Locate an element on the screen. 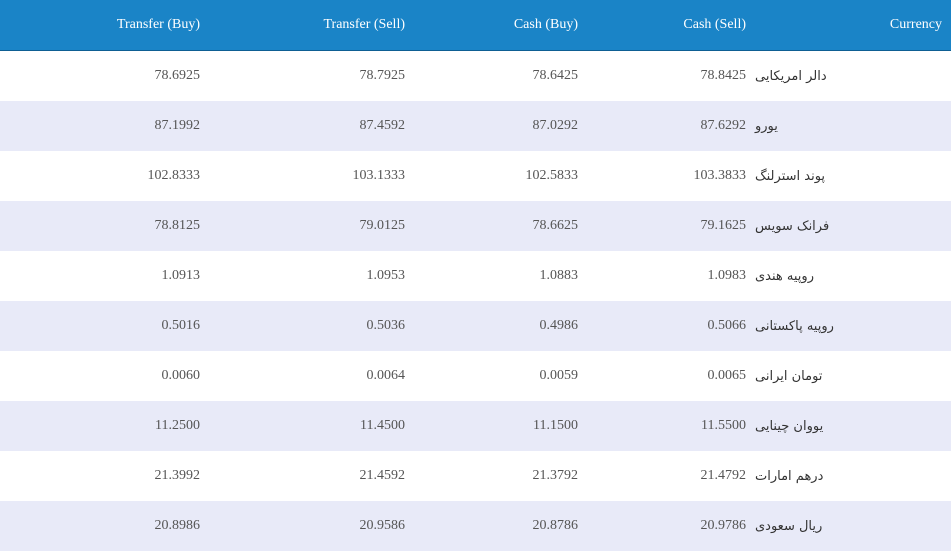 Image resolution: width=951 pixels, height=552 pixels. column-header-cash-sell: Cash (Sell) is located at coordinates (662, 25).